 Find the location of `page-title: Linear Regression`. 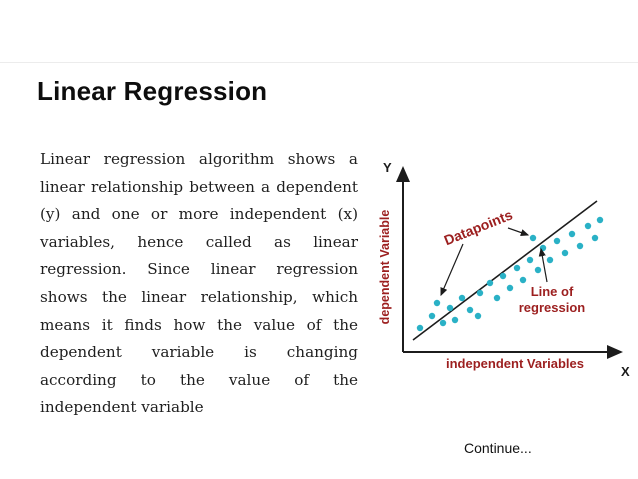

page-title: Linear Regression is located at coordinates (152, 91).